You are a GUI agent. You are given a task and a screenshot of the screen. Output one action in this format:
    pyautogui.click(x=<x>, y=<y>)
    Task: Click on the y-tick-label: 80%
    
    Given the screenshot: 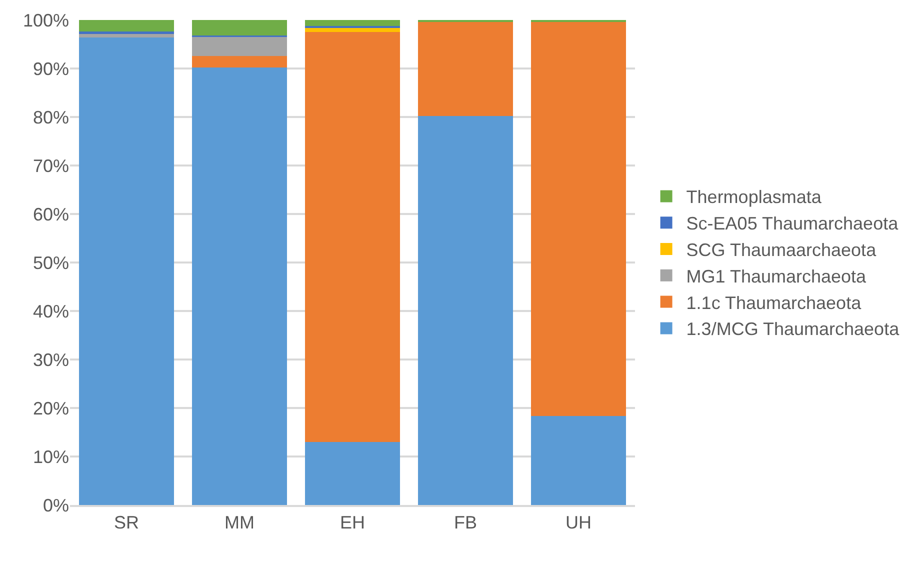 What is the action you would take?
    pyautogui.click(x=50, y=117)
    